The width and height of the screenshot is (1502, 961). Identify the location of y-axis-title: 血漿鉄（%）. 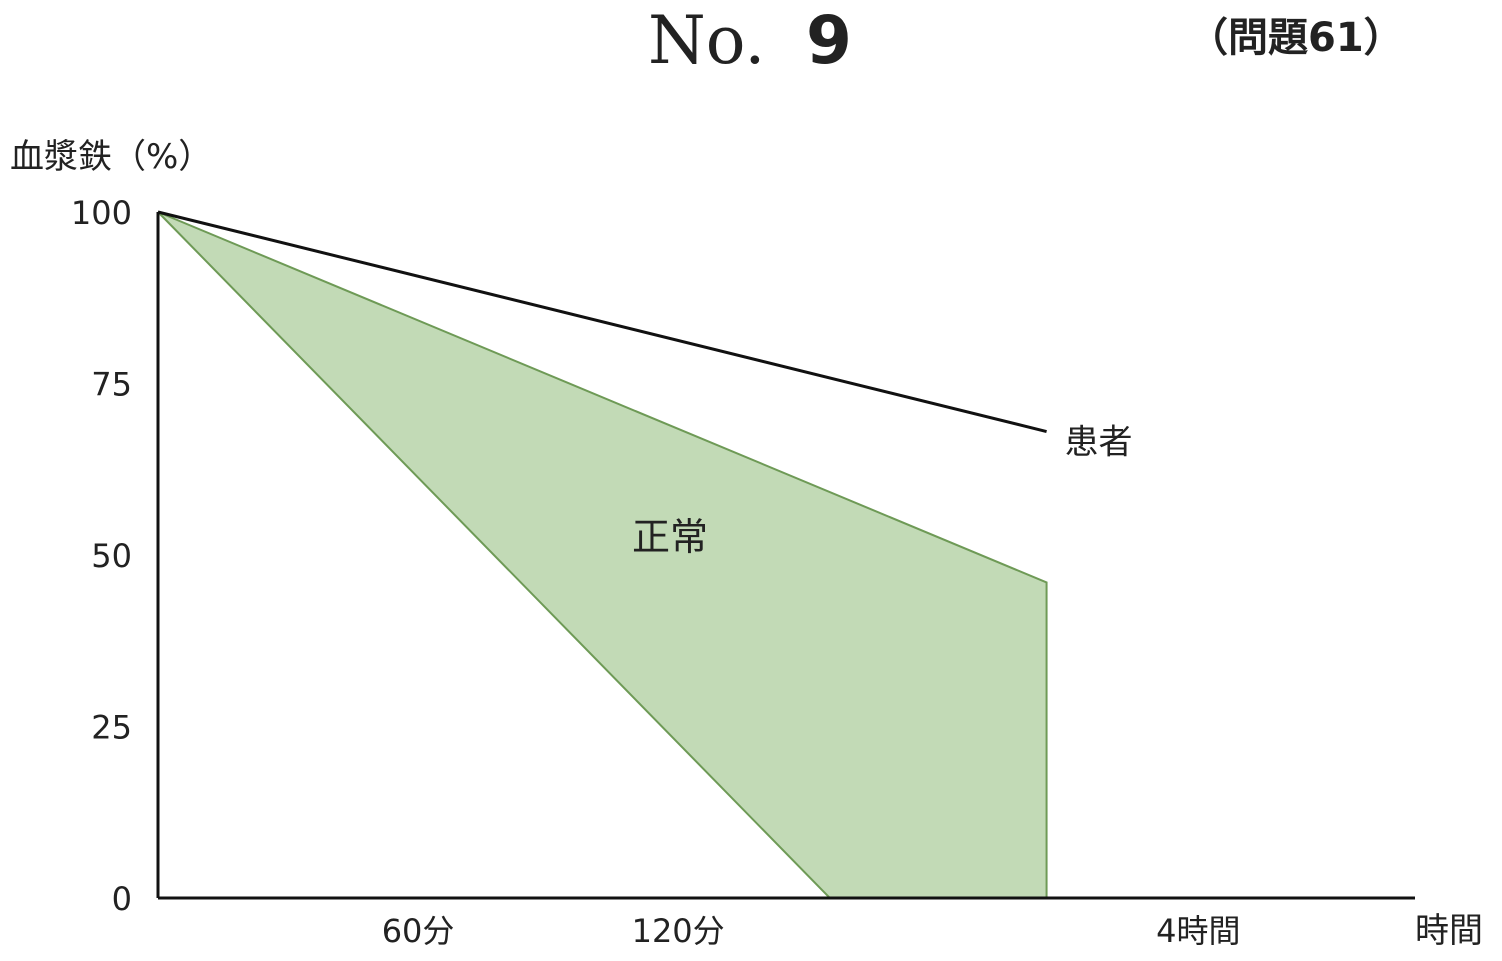
(111, 157).